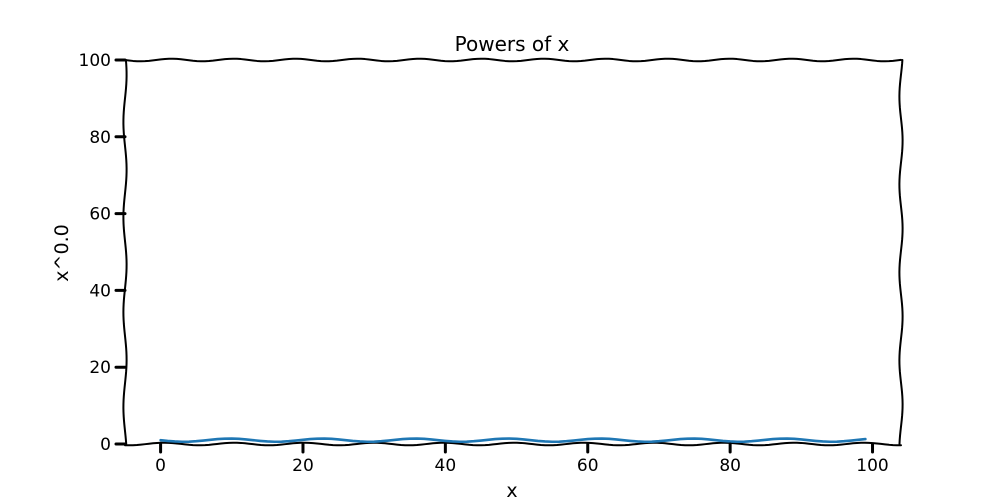 The height and width of the screenshot is (500, 1000). Describe the element at coordinates (100, 368) in the screenshot. I see `y-tick-label: 20` at that location.